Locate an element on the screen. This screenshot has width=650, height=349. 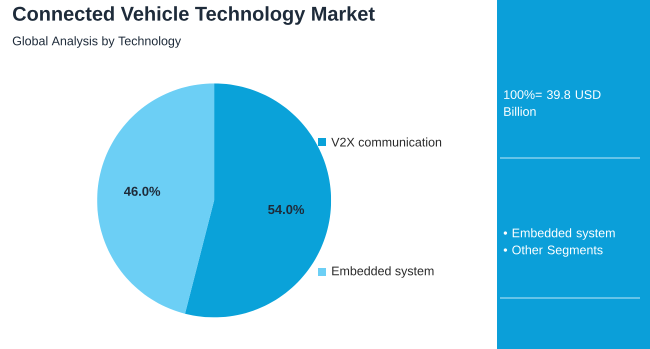
data-label: 46.0% is located at coordinates (142, 191).